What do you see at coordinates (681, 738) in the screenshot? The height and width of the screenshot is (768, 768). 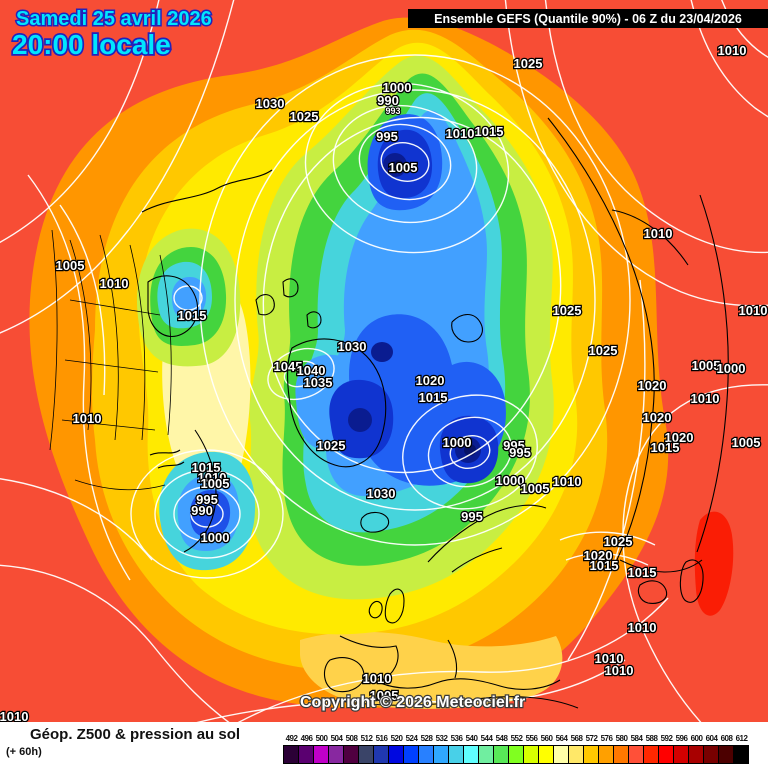 I see `scale-value: 596` at bounding box center [681, 738].